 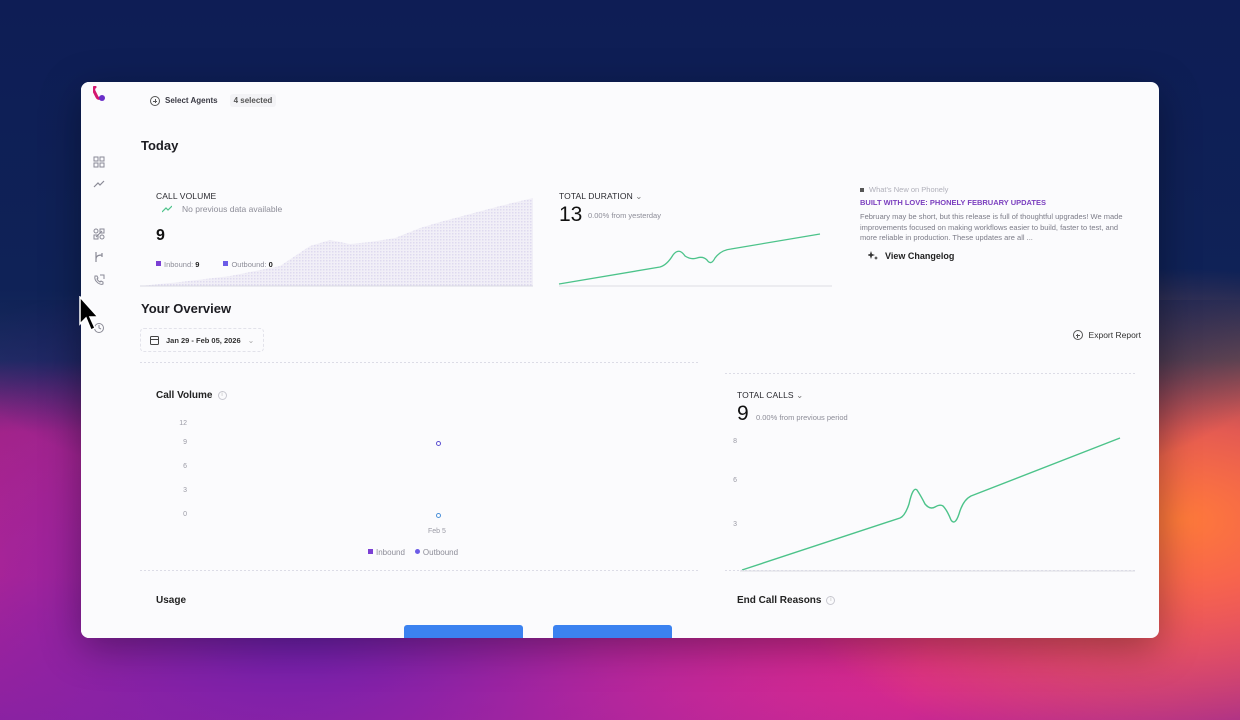 What do you see at coordinates (253, 100) in the screenshot?
I see `selected-agents-badge: 4 selected` at bounding box center [253, 100].